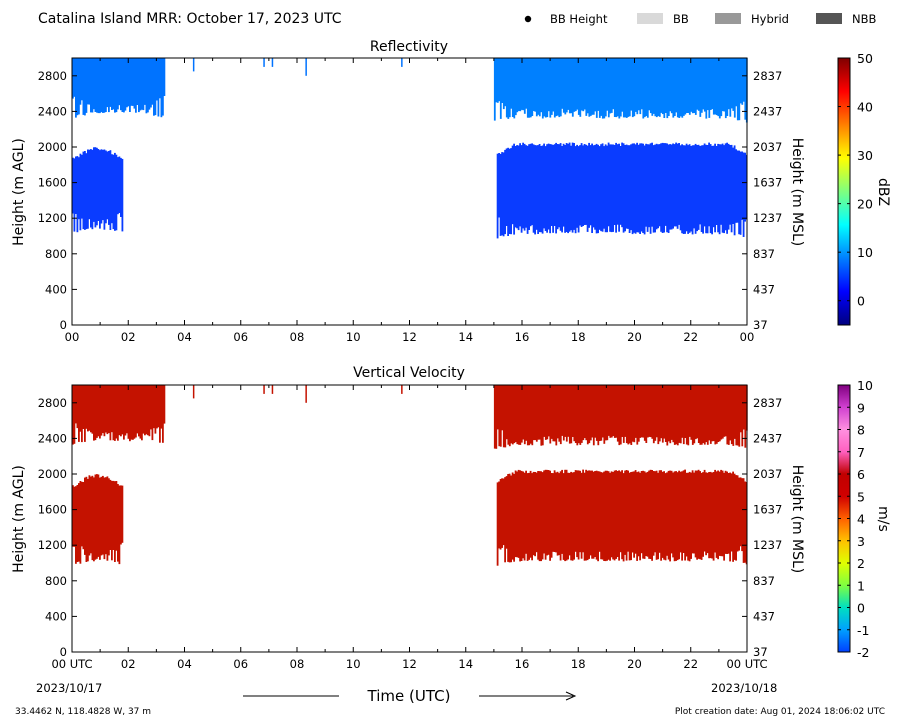 The width and height of the screenshot is (900, 725). I want to click on reflectivity-y-label-right: Height (m MSL), so click(797, 192).